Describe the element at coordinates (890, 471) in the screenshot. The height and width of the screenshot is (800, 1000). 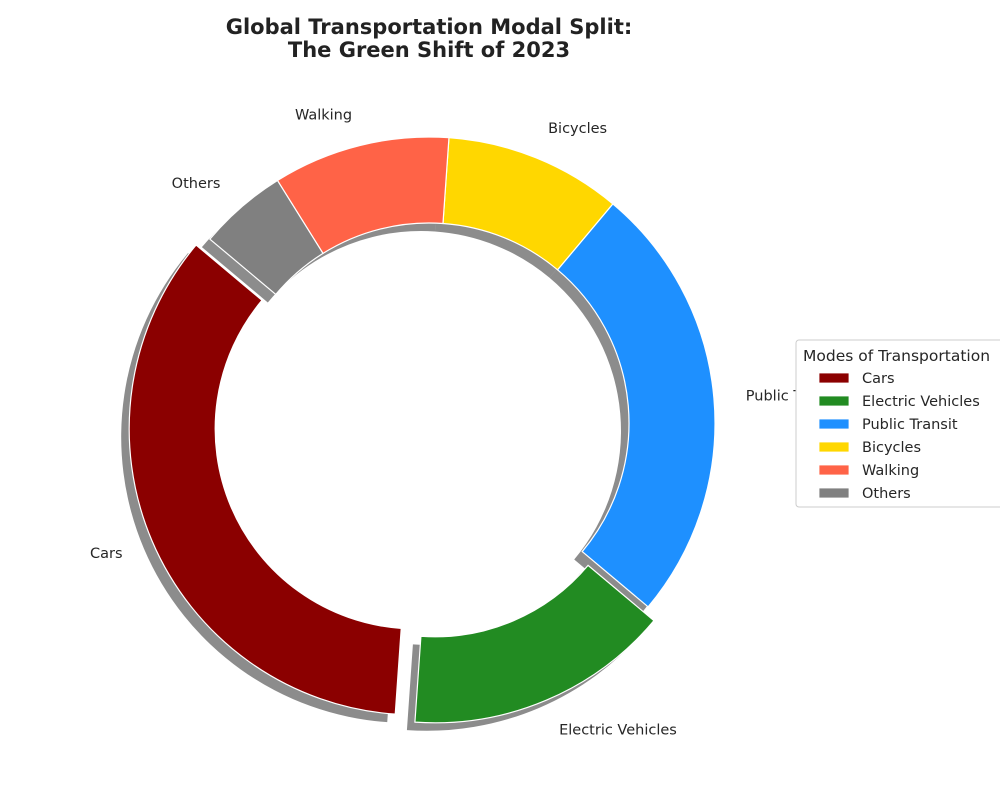
I see `legend-label-walking: Walking` at that location.